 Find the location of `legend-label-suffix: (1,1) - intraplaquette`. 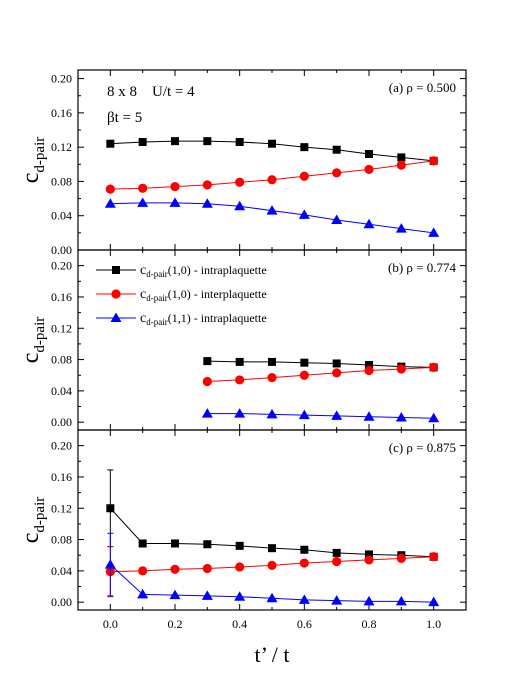

legend-label-suffix: (1,1) - intraplaquette is located at coordinates (217, 318).